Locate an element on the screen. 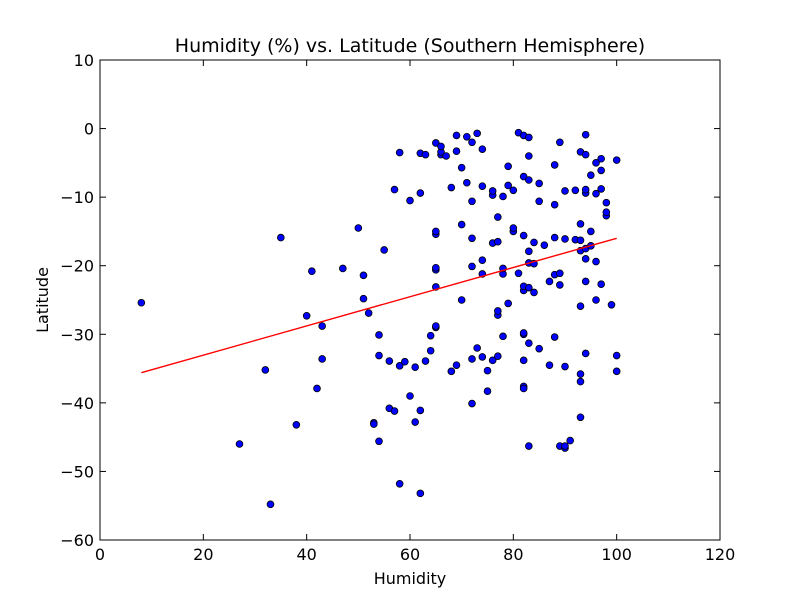 This screenshot has height=600, width=800. x-tick-label: 60 is located at coordinates (410, 554).